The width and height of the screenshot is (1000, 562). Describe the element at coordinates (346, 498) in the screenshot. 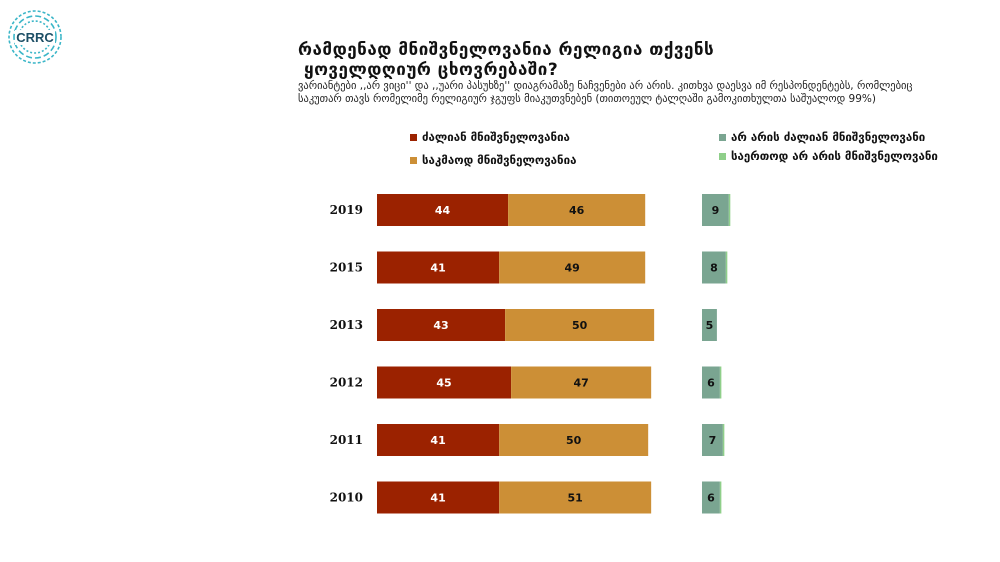

I see `year-label: 2010` at that location.